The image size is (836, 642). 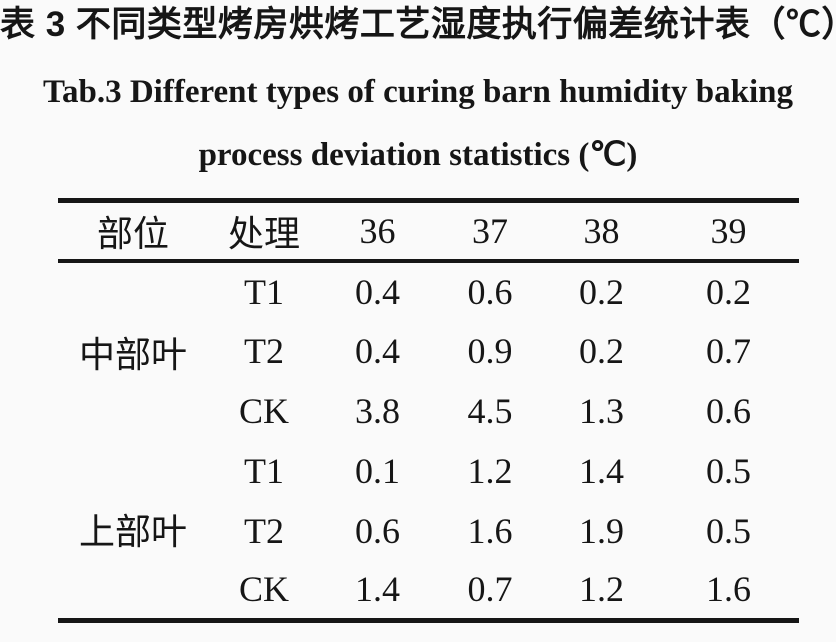 What do you see at coordinates (377, 470) in the screenshot?
I see `value-cell: 0.1` at bounding box center [377, 470].